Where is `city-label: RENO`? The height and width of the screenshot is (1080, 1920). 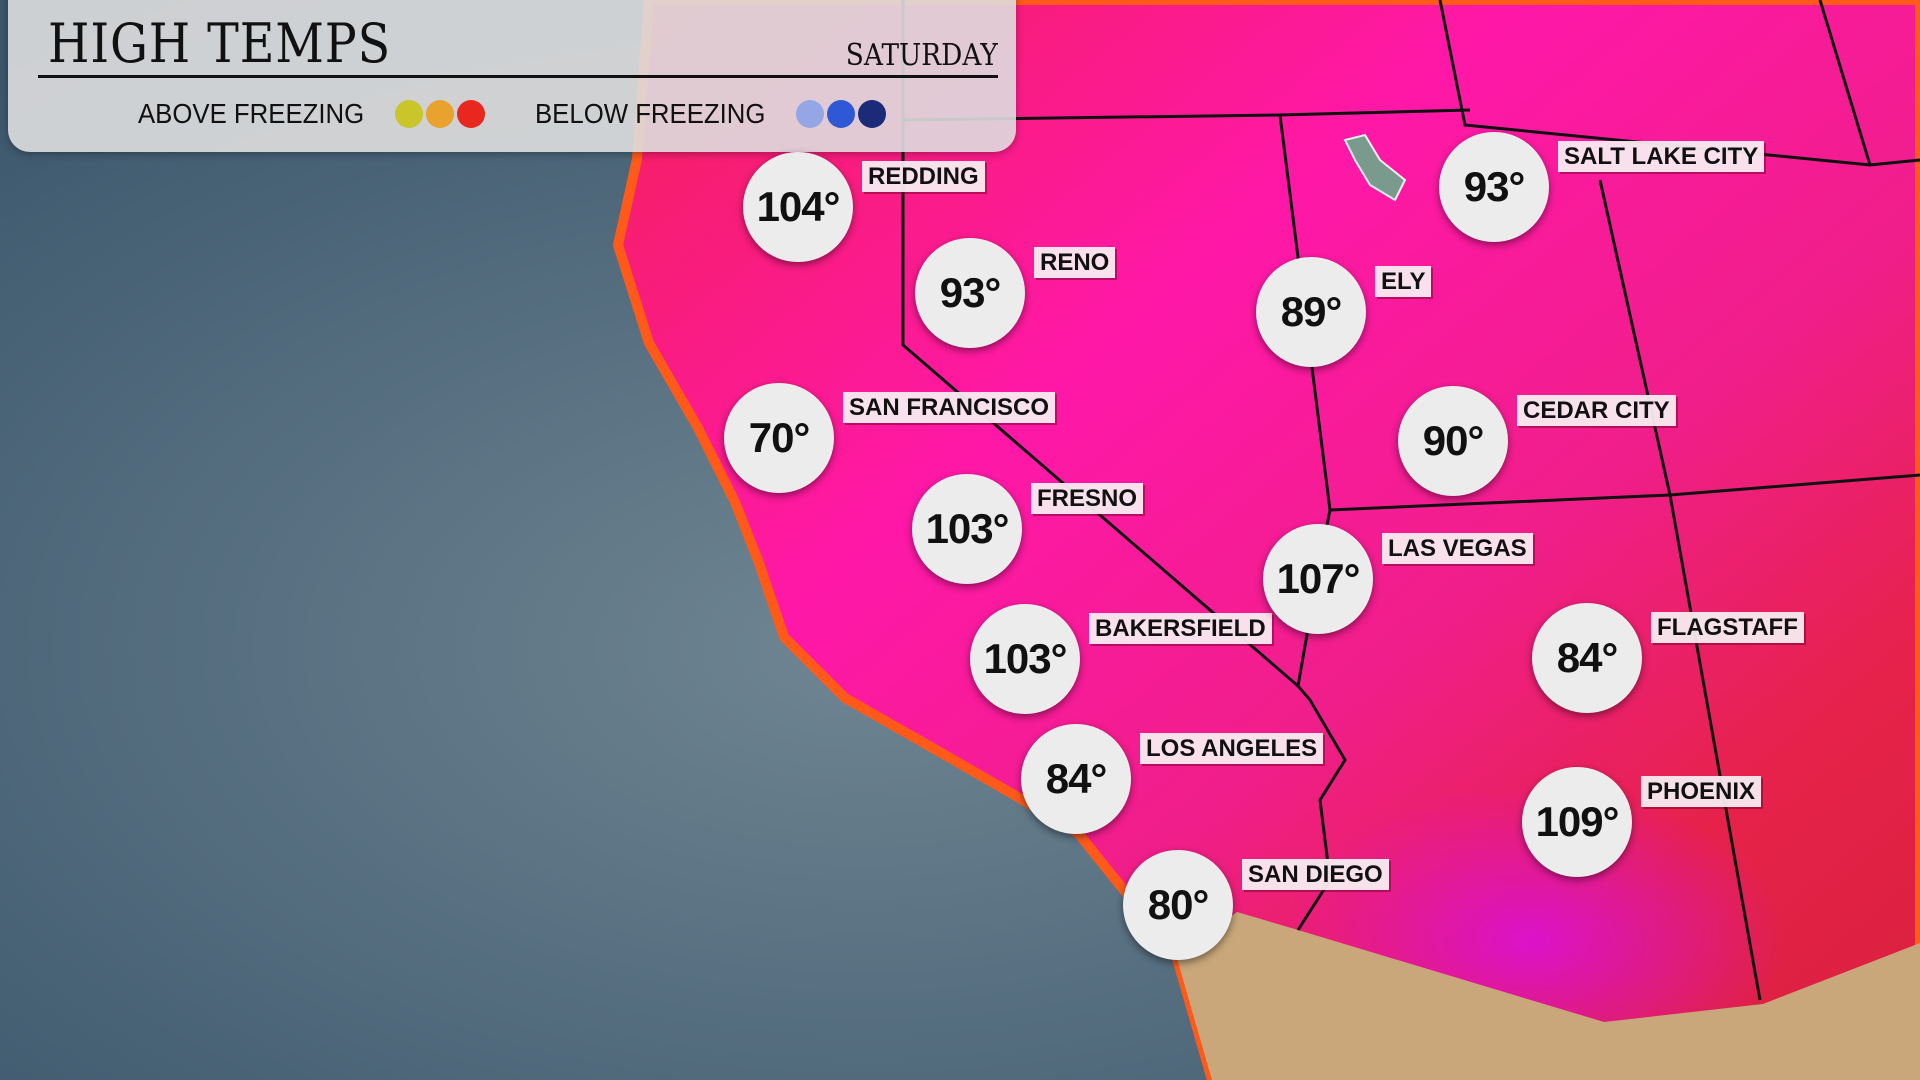 city-label: RENO is located at coordinates (1075, 262).